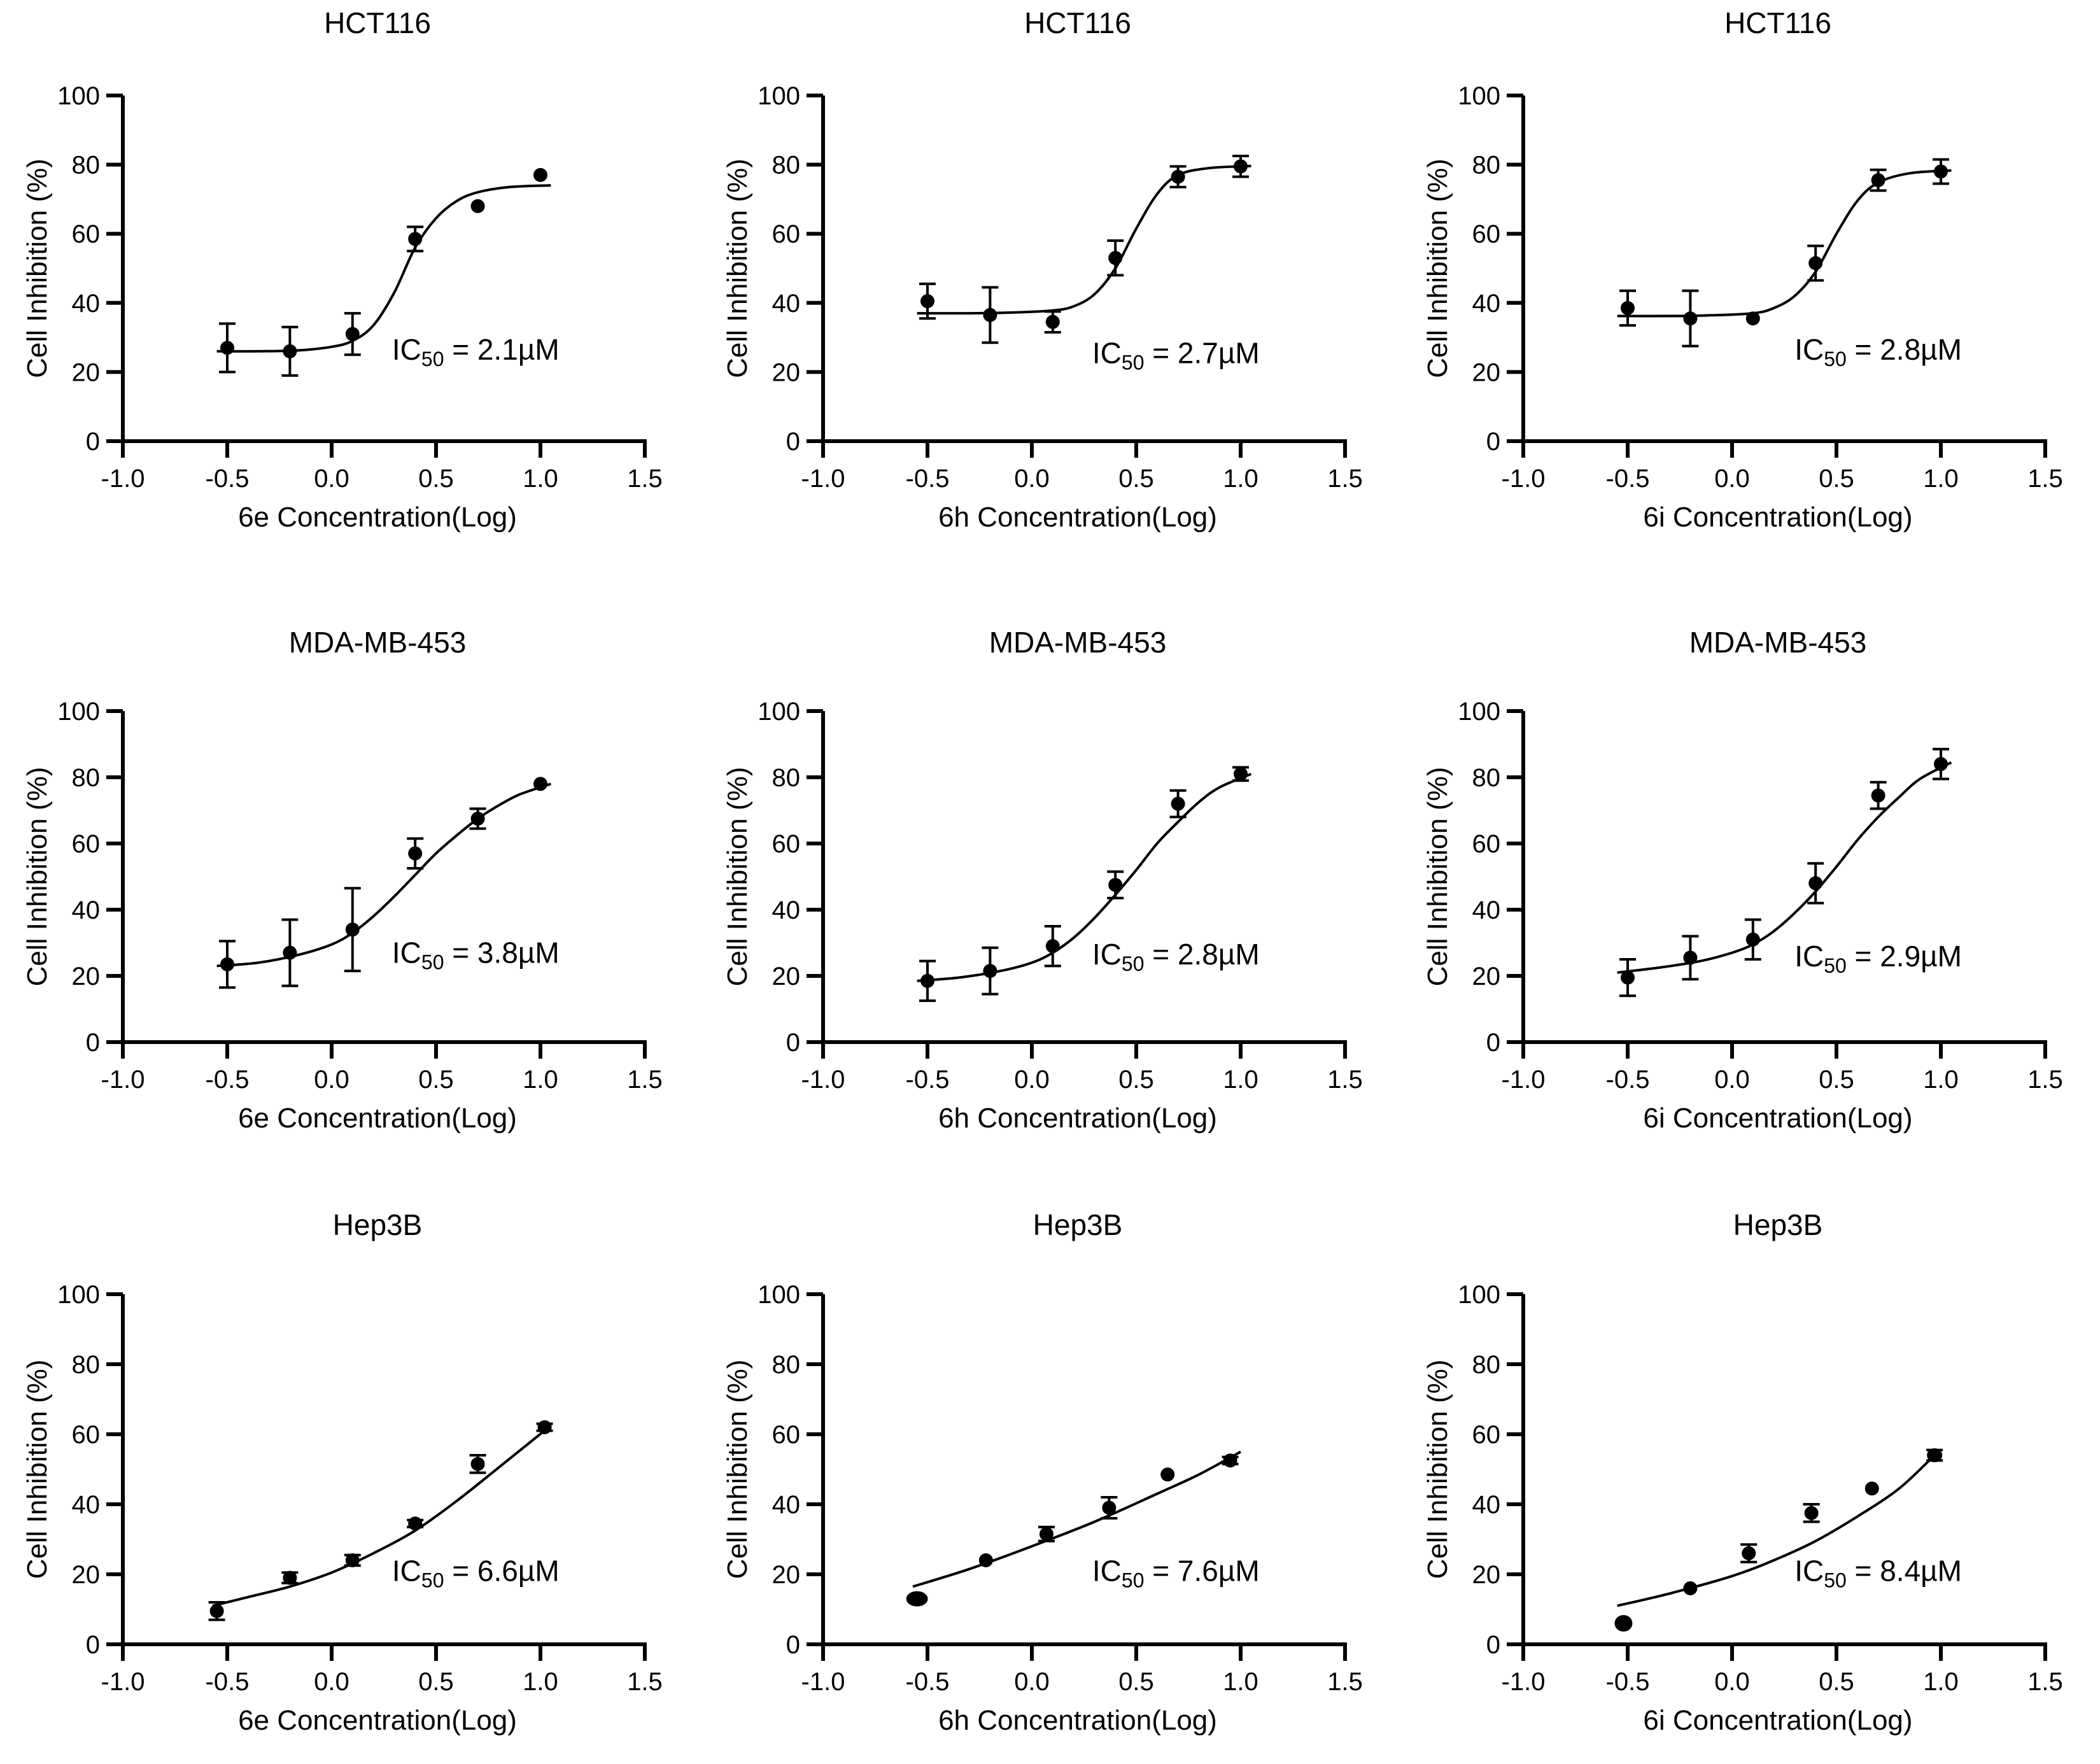 This screenshot has height=1764, width=2100. What do you see at coordinates (1078, 1225) in the screenshot?
I see `chart-title: Hep3B` at bounding box center [1078, 1225].